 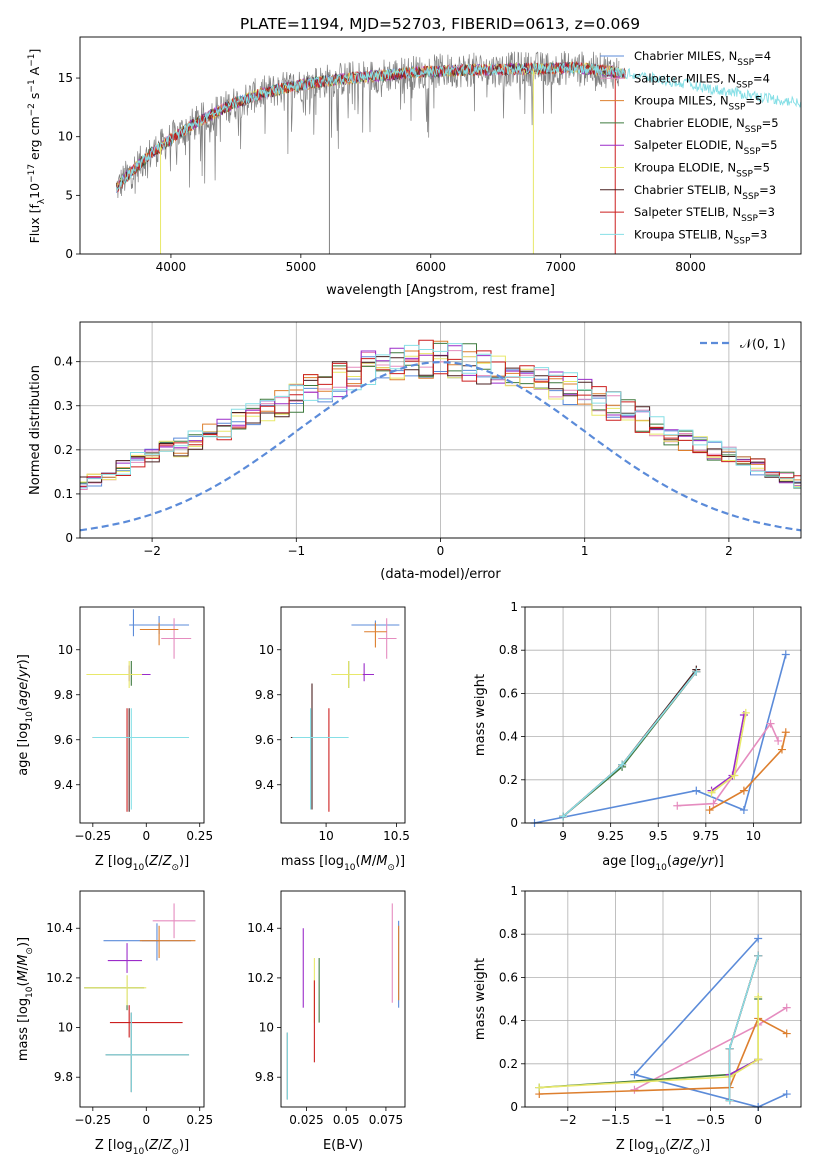 I want to click on y-tick-label: 5, so click(x=69, y=195).